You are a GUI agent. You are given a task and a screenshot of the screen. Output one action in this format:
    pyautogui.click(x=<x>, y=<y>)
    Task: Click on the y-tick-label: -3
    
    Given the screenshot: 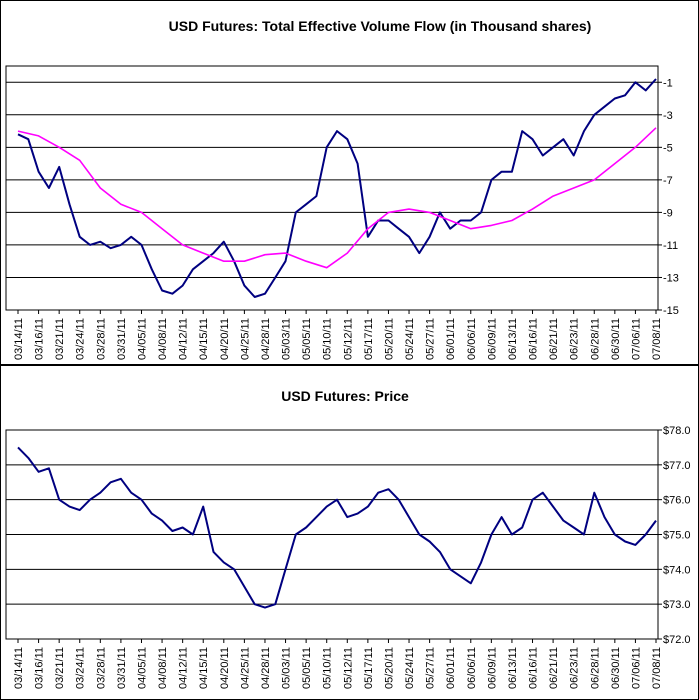 What is the action you would take?
    pyautogui.click(x=668, y=116)
    